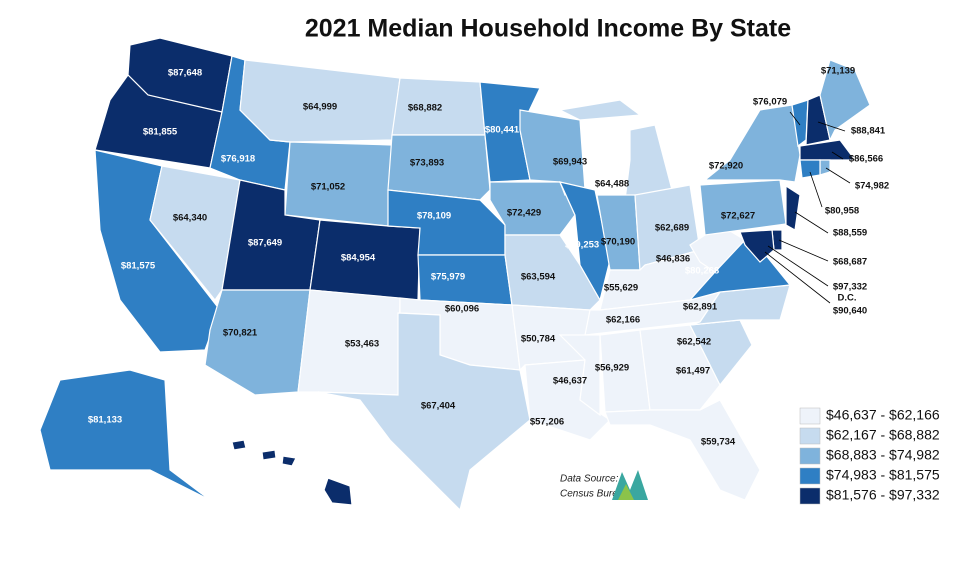 Image resolution: width=980 pixels, height=575 pixels. Describe the element at coordinates (105, 420) in the screenshot. I see `state-value-label: $81,133` at that location.